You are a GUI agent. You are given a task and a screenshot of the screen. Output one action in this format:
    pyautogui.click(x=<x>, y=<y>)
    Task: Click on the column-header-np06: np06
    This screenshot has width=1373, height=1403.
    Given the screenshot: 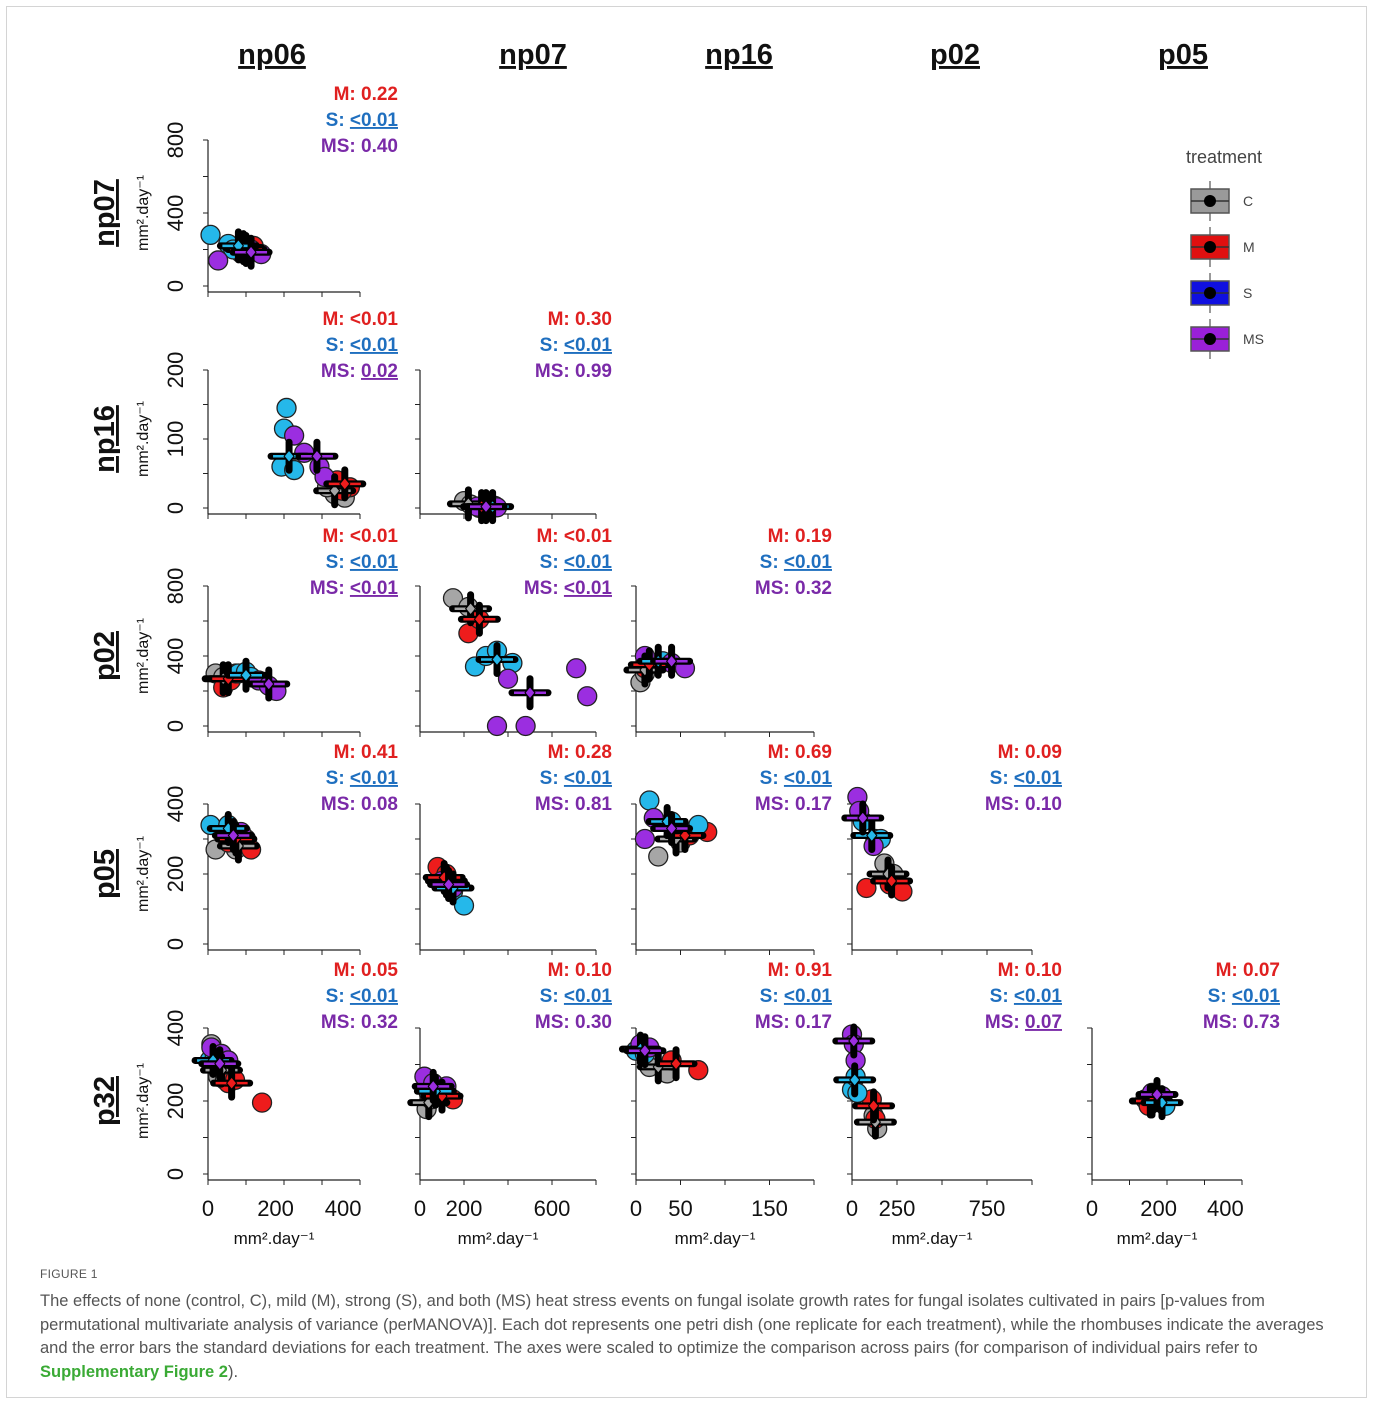 What is the action you would take?
    pyautogui.click(x=272, y=55)
    